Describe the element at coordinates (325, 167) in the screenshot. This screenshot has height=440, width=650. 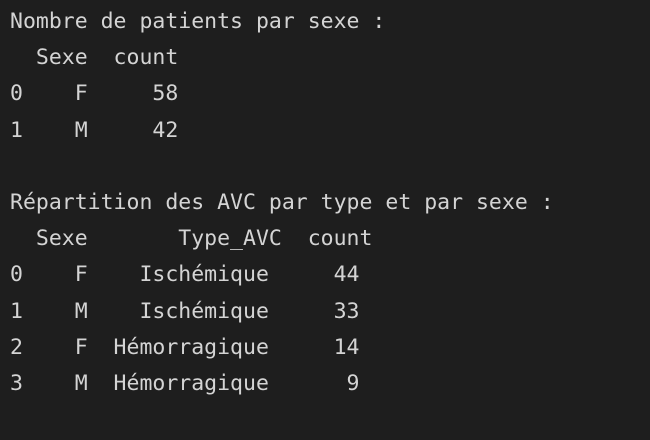
I see `blank-line` at that location.